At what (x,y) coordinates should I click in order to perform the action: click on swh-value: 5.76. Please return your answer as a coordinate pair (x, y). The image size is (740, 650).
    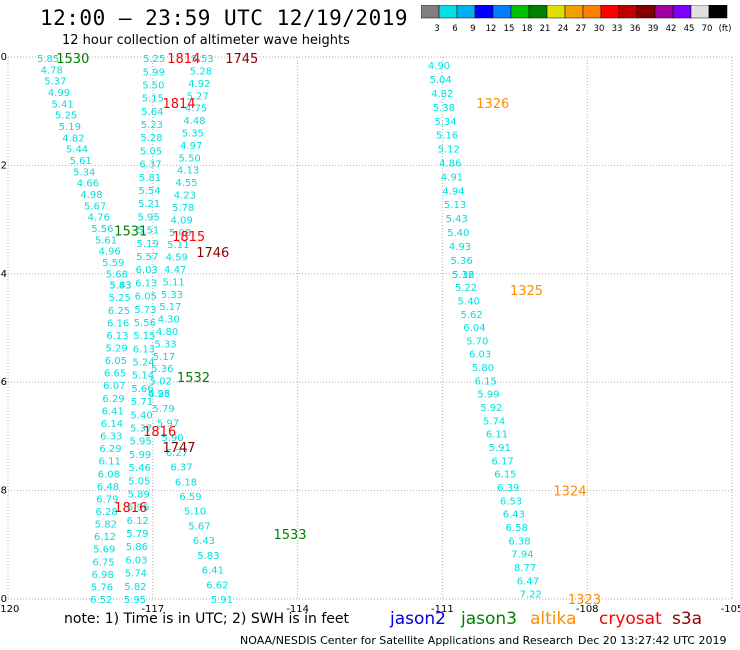
    Looking at the image, I should click on (102, 587).